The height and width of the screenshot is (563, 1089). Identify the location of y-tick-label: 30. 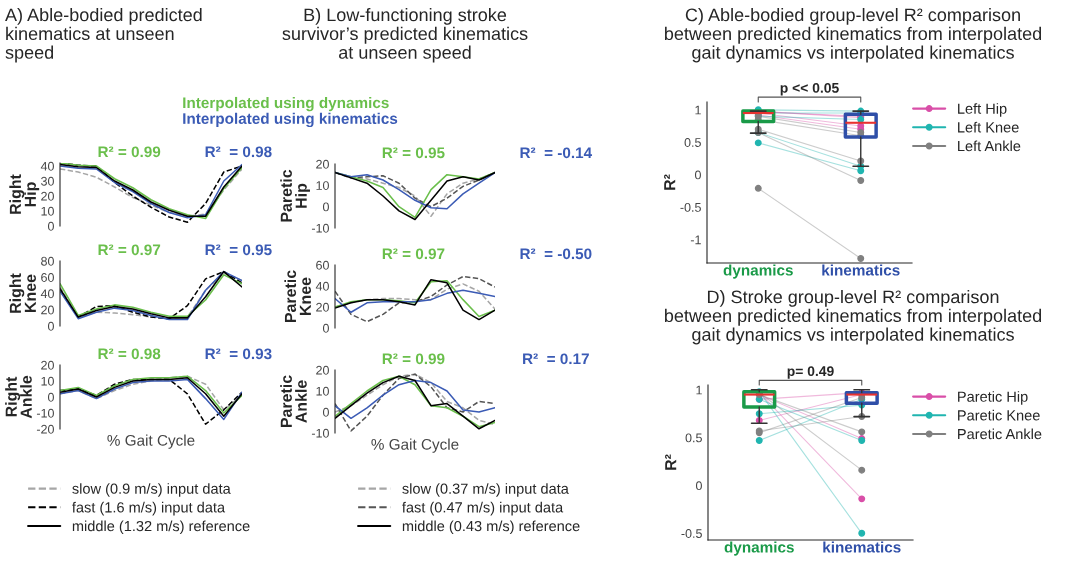
(47, 181).